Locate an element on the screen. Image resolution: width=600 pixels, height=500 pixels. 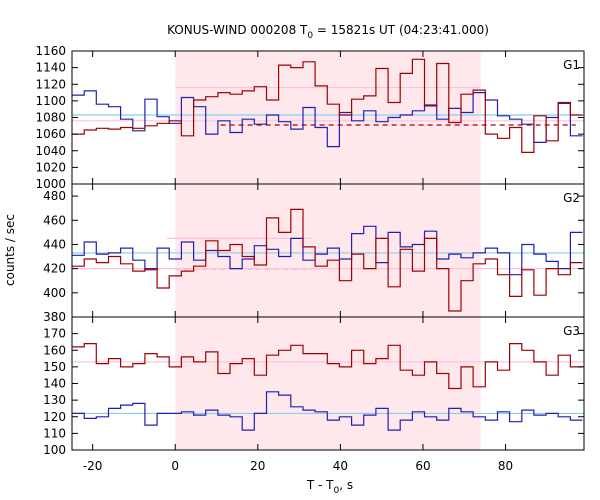
panel-label: G2 is located at coordinates (571, 198).